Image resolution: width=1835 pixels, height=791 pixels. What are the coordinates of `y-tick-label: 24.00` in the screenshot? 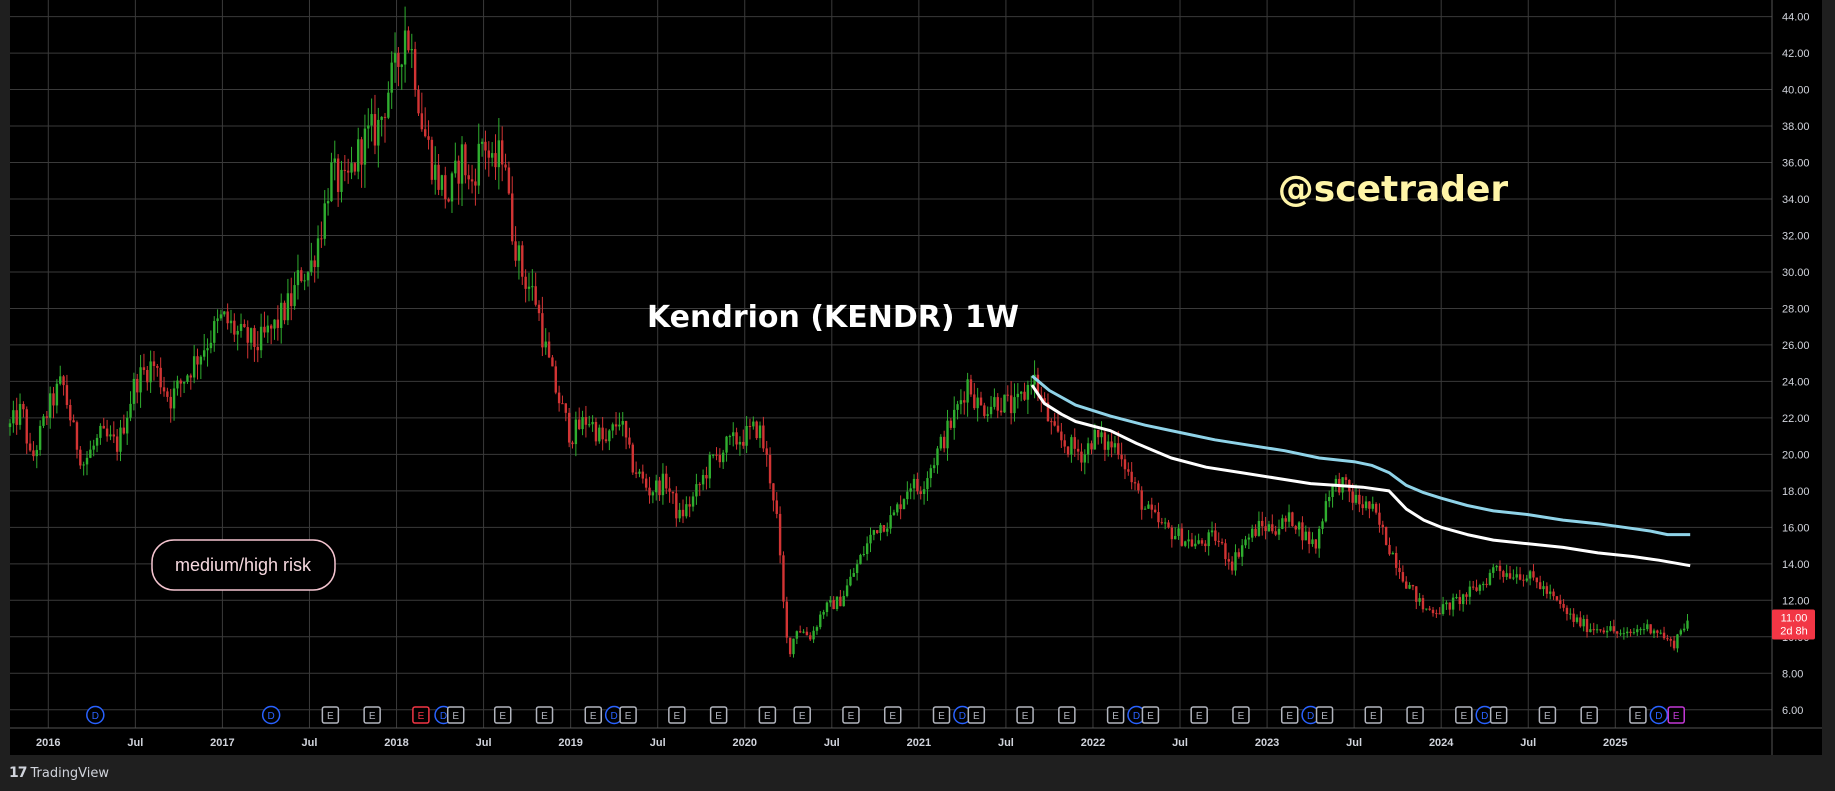 It's located at (1796, 382).